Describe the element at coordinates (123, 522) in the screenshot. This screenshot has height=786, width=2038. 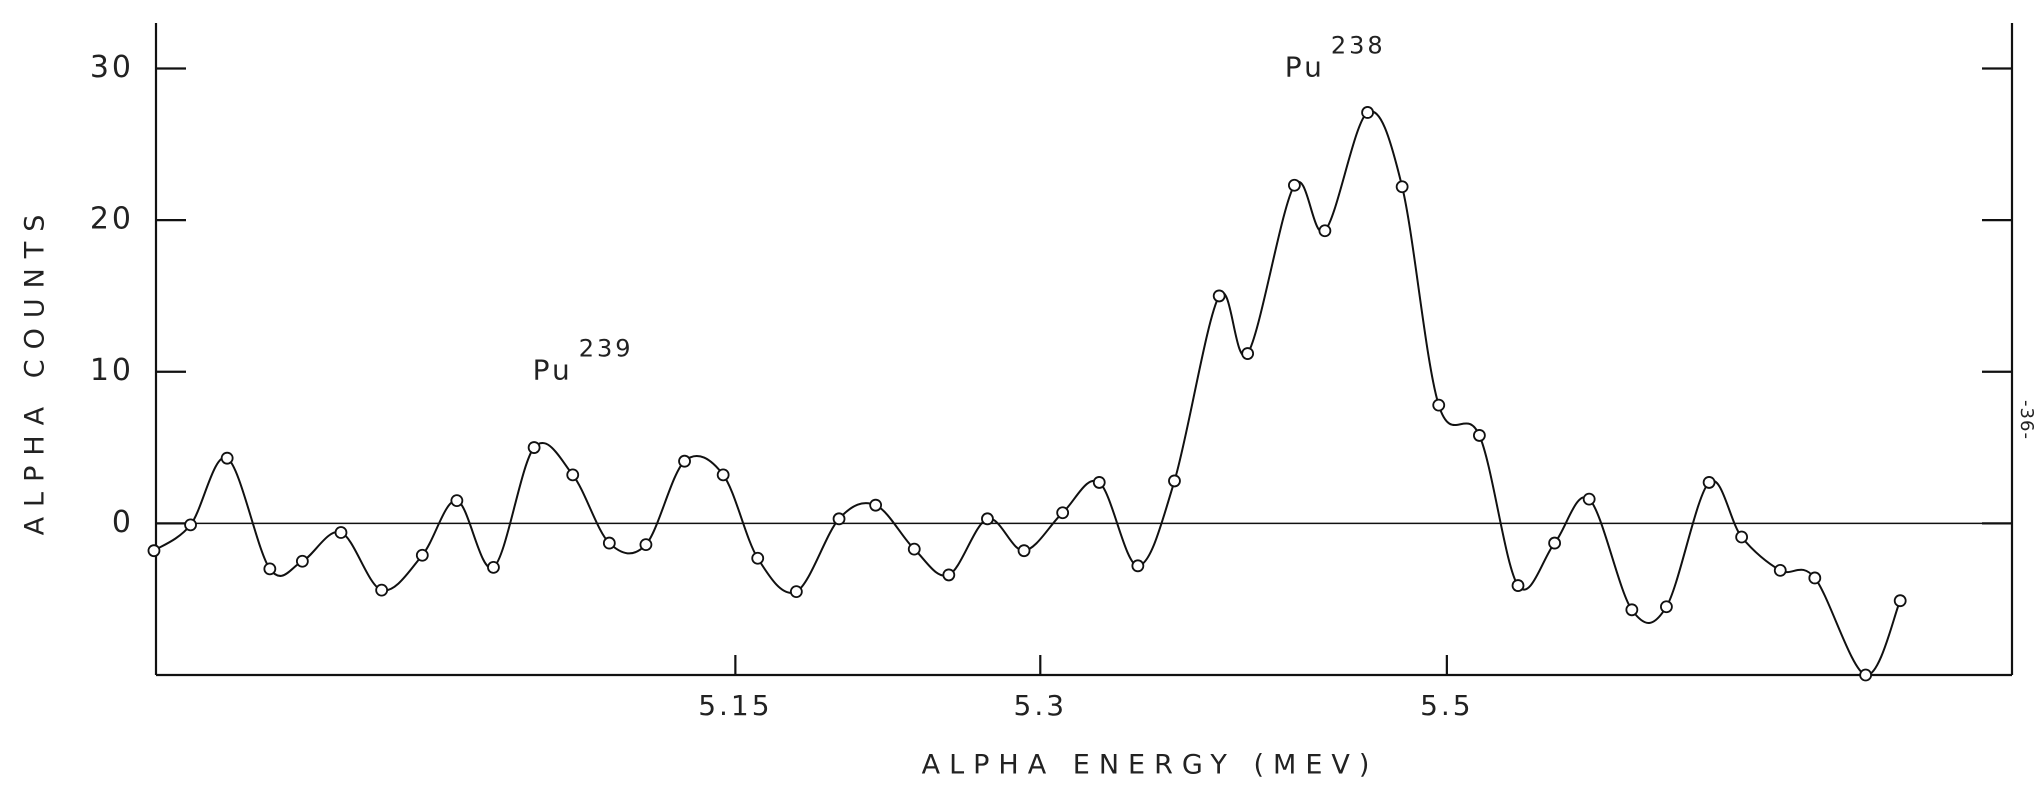
I see `y-tick-label: 0` at that location.